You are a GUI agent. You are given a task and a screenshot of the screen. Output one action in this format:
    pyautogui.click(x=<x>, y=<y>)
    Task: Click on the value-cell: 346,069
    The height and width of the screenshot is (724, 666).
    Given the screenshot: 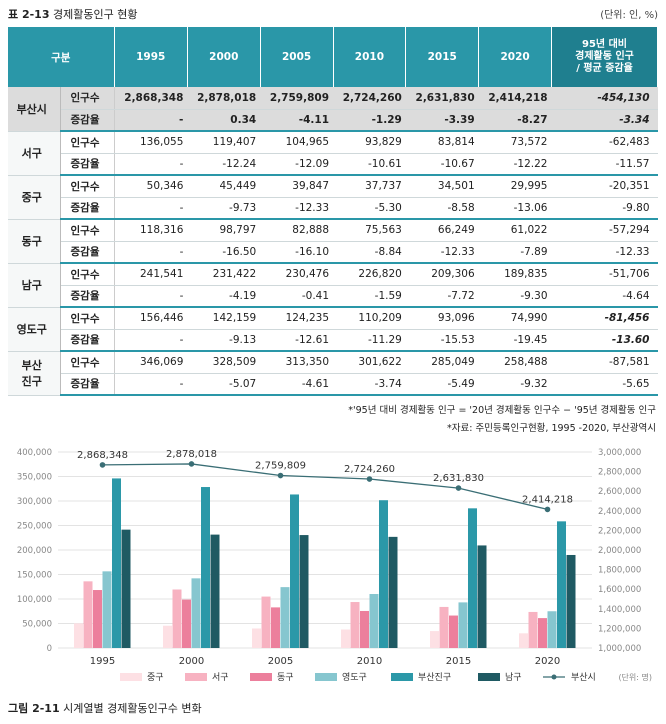 What is the action you would take?
    pyautogui.click(x=151, y=362)
    